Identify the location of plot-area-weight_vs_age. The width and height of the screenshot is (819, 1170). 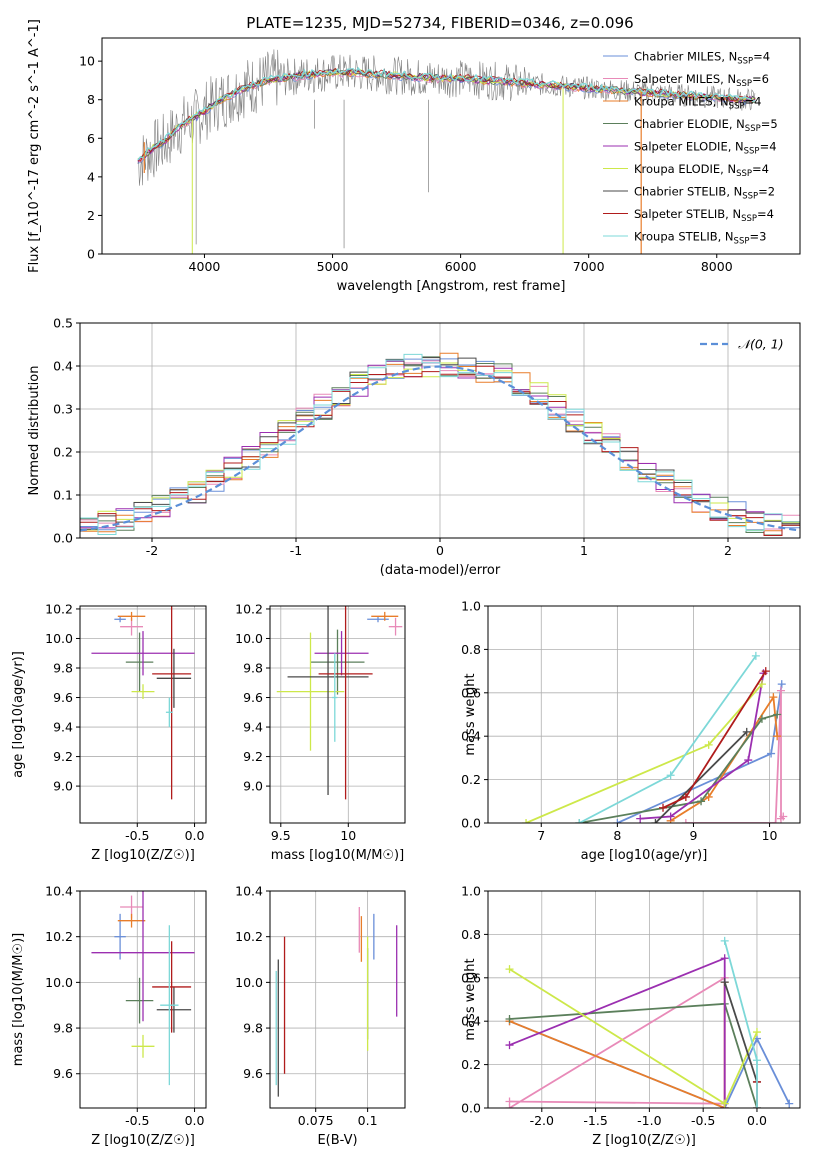
(655, 737).